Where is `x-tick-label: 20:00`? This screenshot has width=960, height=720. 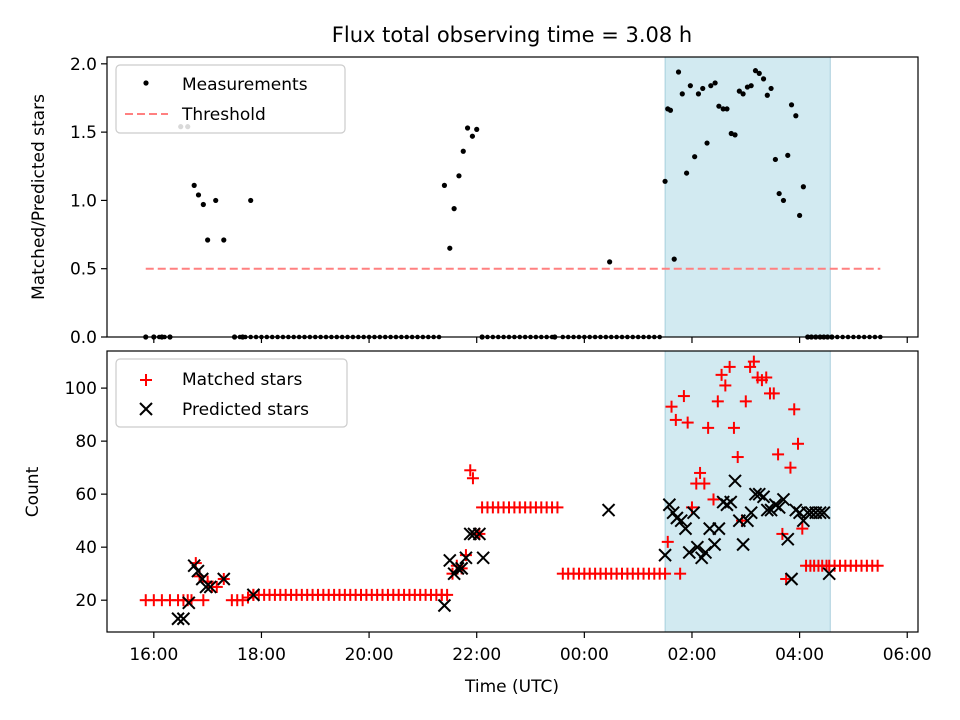
x-tick-label: 20:00 is located at coordinates (369, 655).